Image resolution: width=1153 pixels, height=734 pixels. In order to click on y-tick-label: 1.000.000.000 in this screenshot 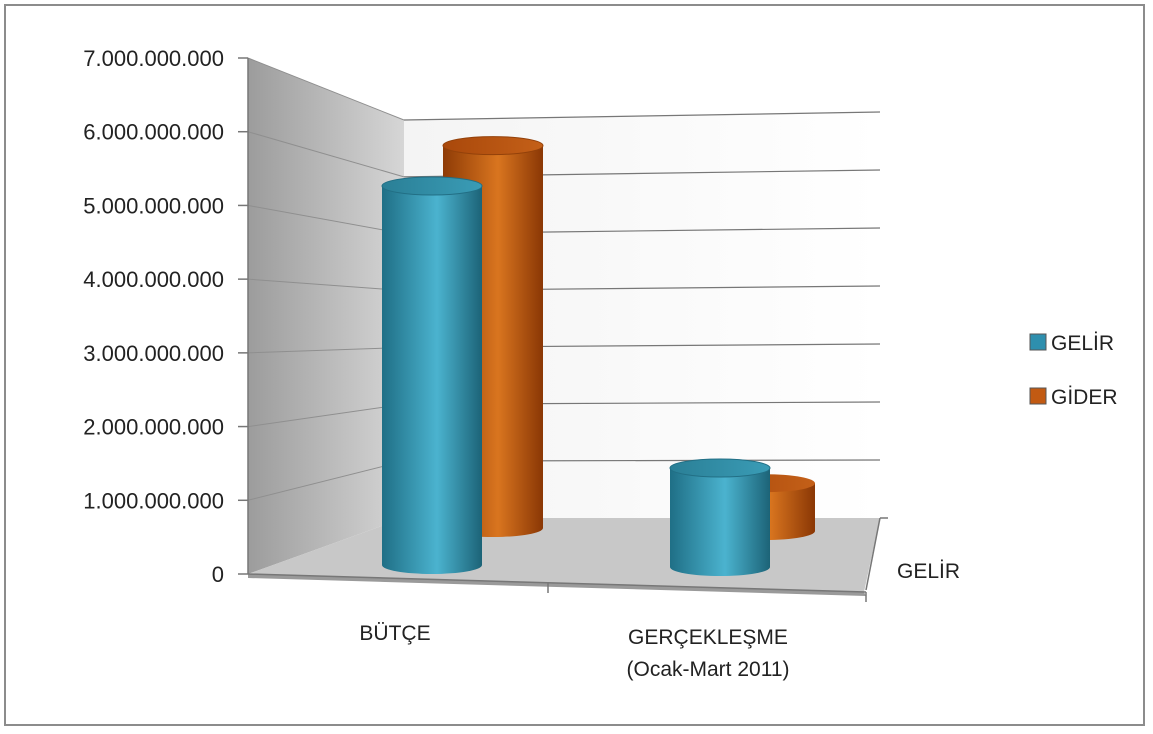, I will do `click(153, 500)`.